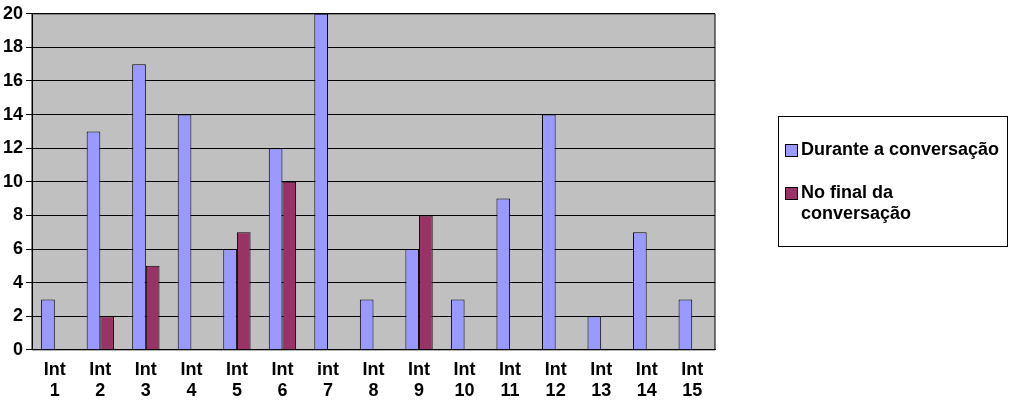  I want to click on y-tick-label: 4, so click(18, 281).